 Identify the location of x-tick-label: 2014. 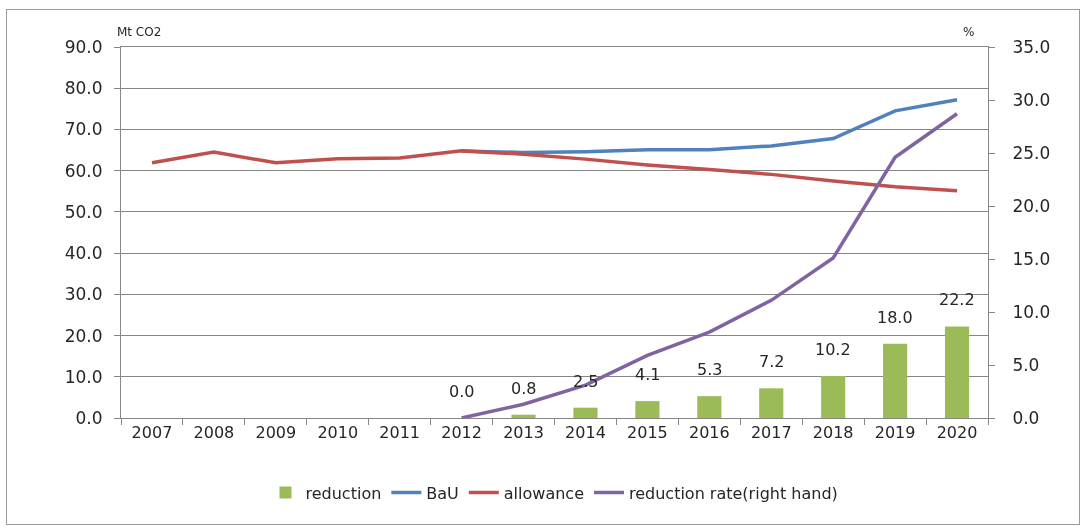
(585, 433).